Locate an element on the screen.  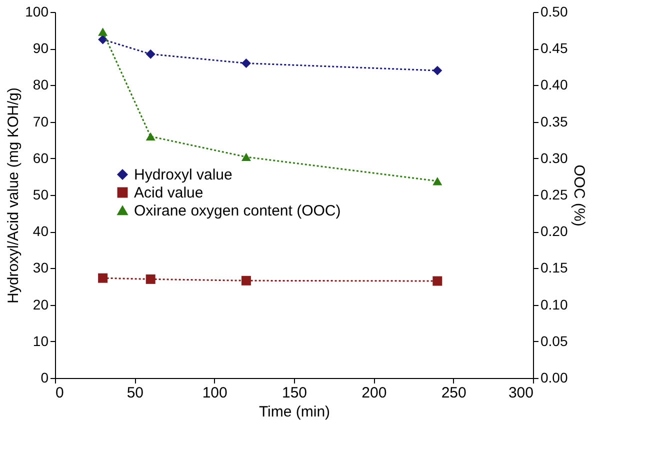
y-tick-label: 90 is located at coordinates (40, 48).